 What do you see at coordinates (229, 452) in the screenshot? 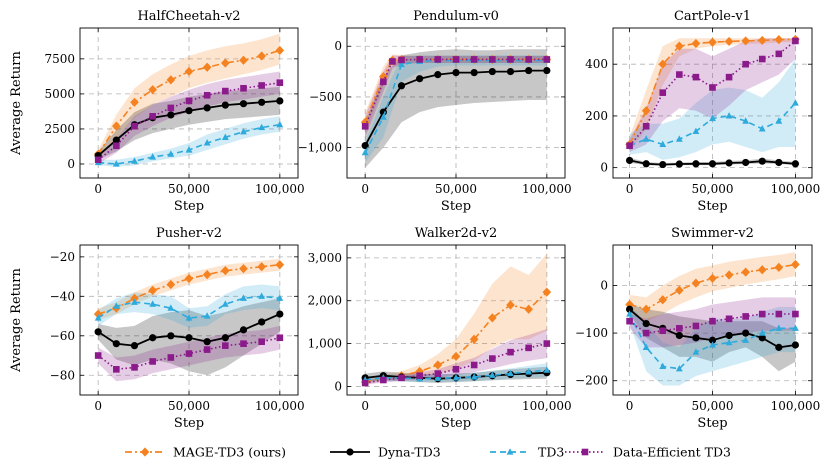
I see `legend-label: MAGE-TD3 (ours)` at bounding box center [229, 452].